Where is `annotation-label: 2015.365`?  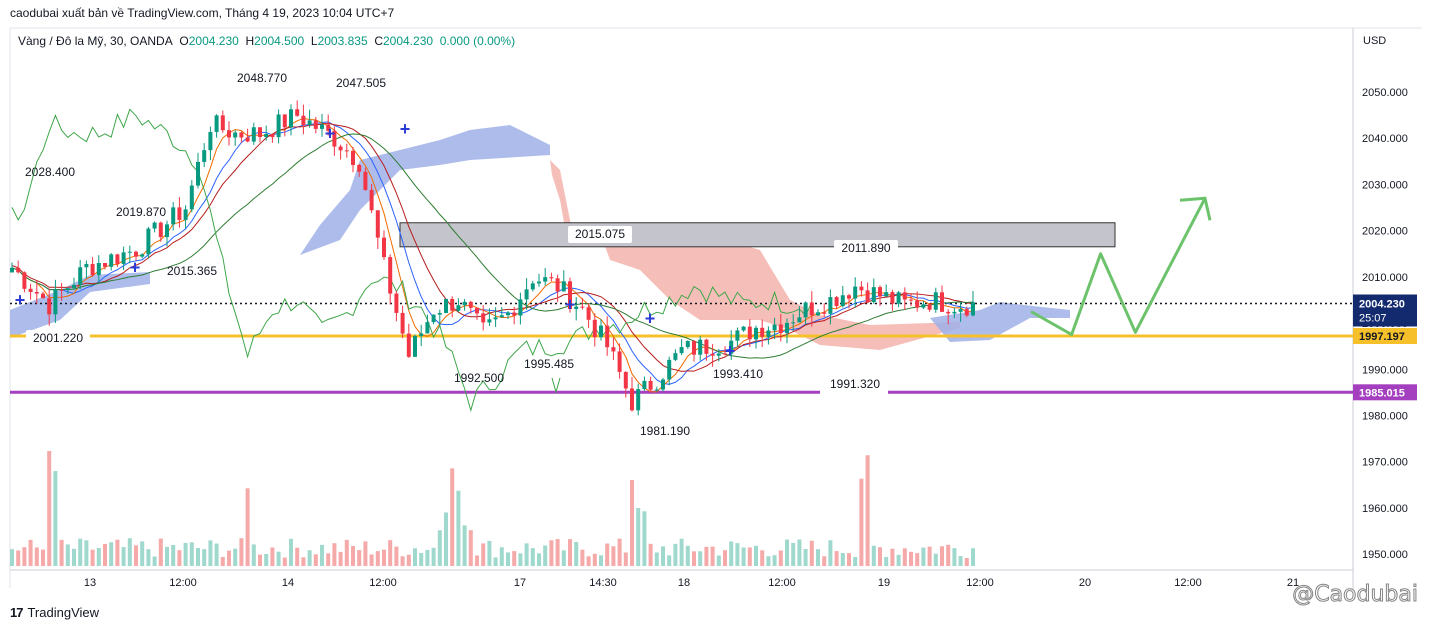 annotation-label: 2015.365 is located at coordinates (192, 271).